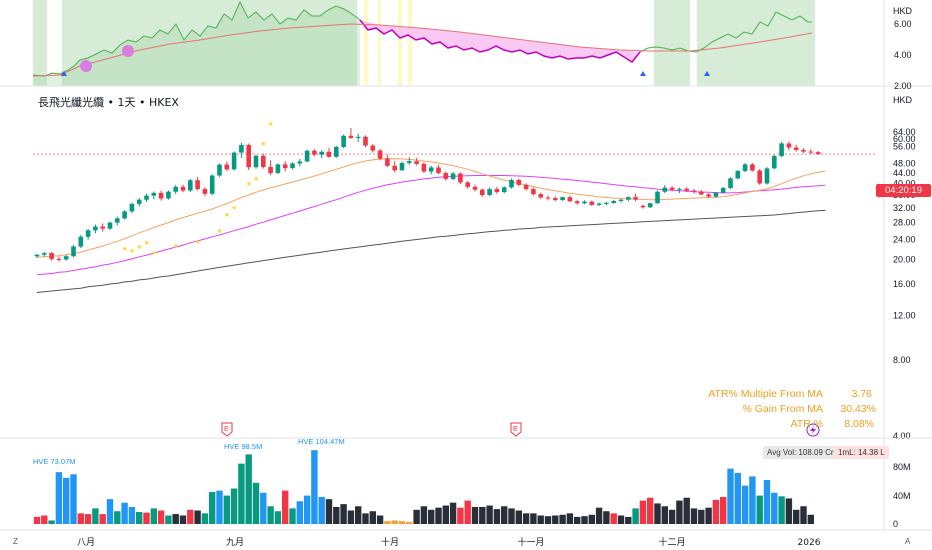  I want to click on footer-right-label: A, so click(908, 541).